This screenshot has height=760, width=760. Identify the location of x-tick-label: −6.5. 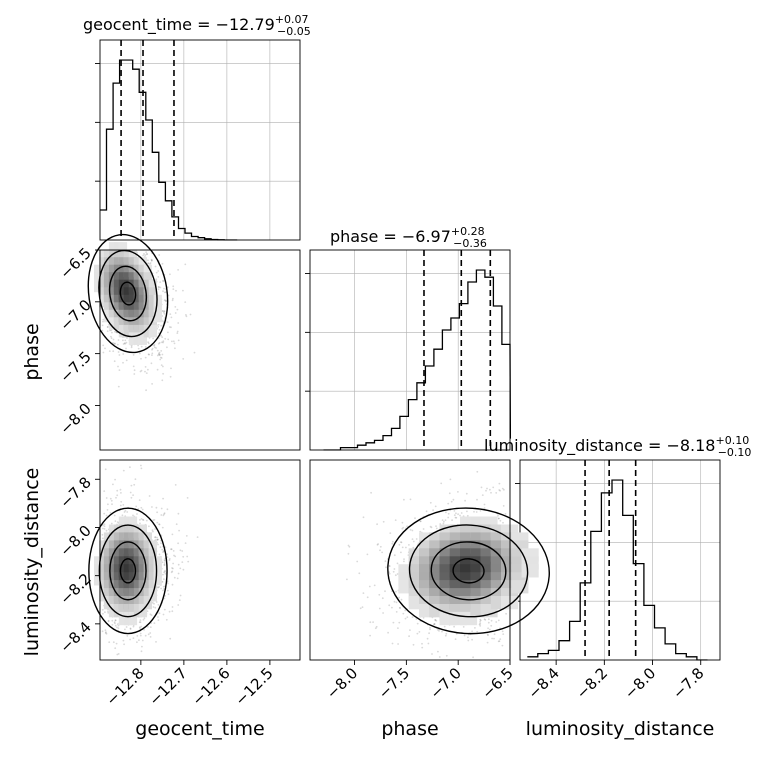
(497, 683).